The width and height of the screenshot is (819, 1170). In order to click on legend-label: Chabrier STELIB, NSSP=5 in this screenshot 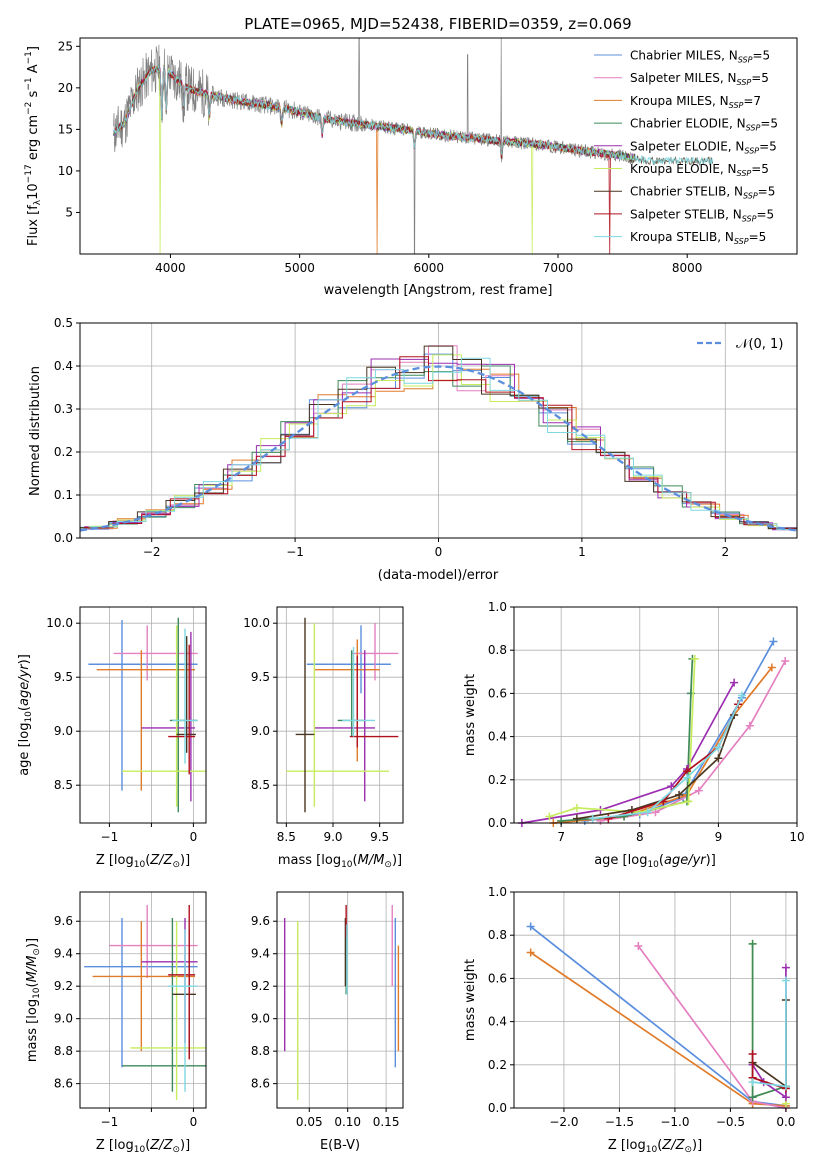, I will do `click(702, 193)`.